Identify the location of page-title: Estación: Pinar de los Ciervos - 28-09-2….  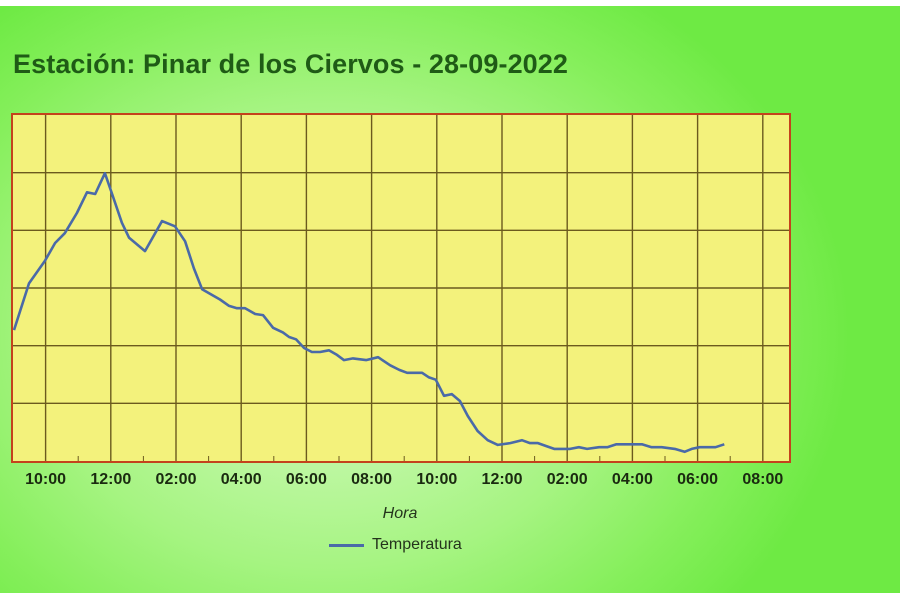
(291, 64).